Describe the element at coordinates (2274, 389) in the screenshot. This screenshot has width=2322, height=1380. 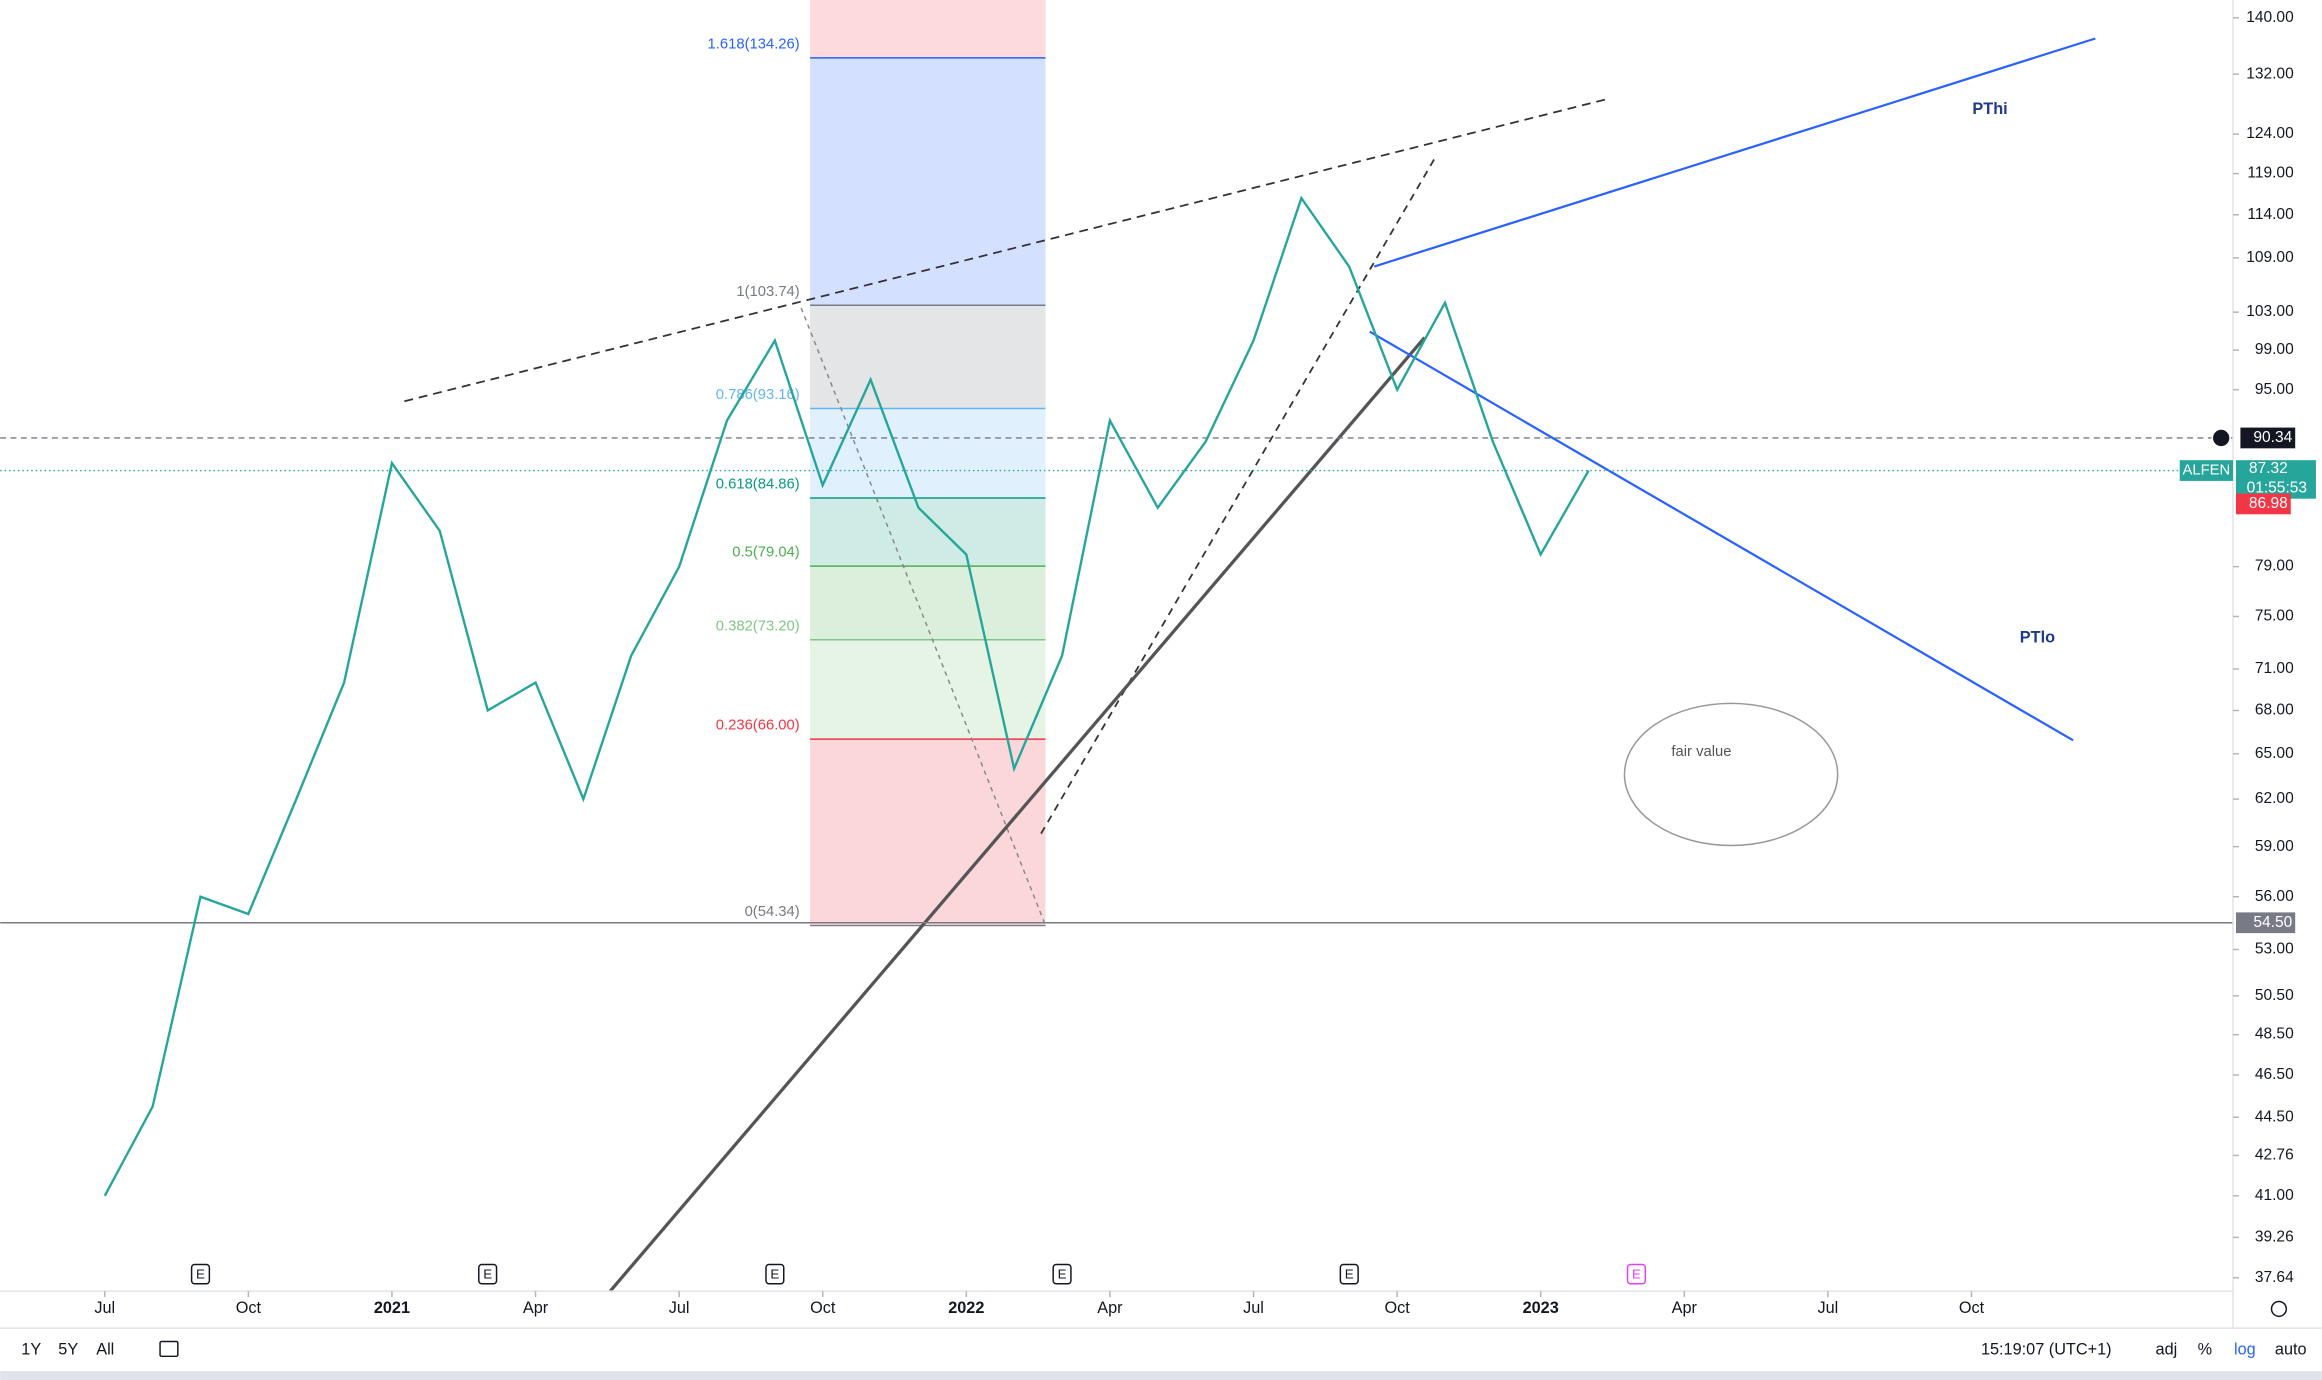
I see `y-tick-label: 95.00` at that location.